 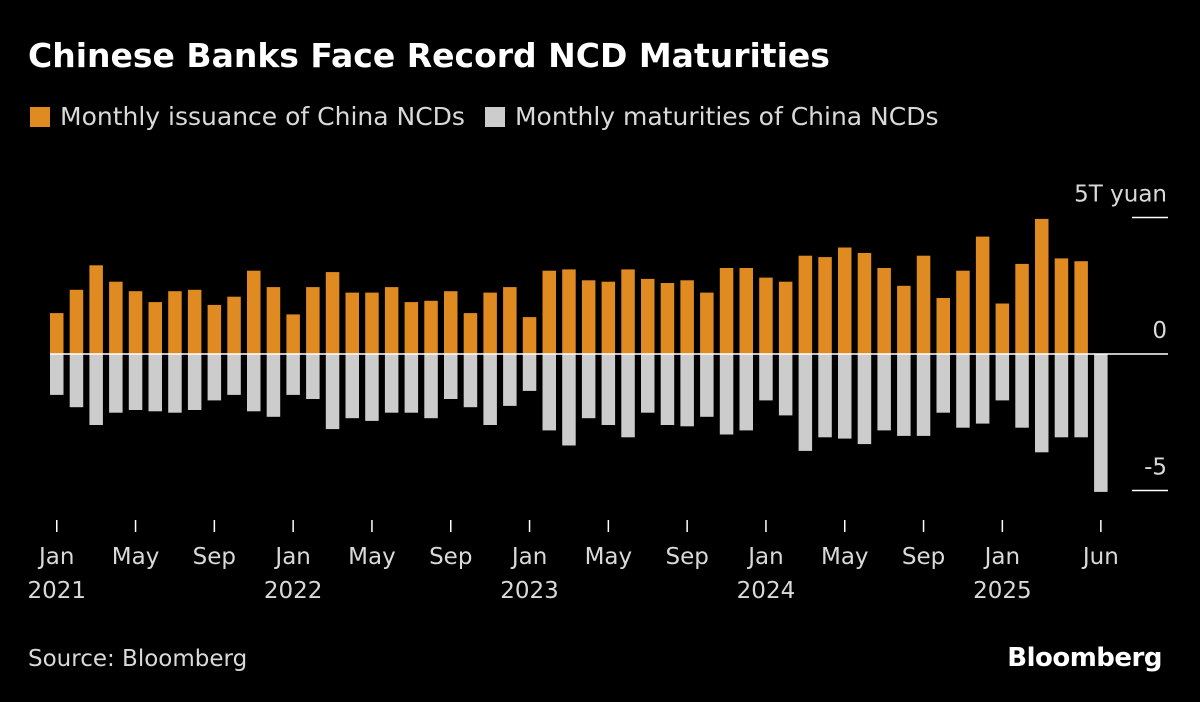 What do you see at coordinates (1120, 195) in the screenshot?
I see `y-tick-label: 5T yuan` at bounding box center [1120, 195].